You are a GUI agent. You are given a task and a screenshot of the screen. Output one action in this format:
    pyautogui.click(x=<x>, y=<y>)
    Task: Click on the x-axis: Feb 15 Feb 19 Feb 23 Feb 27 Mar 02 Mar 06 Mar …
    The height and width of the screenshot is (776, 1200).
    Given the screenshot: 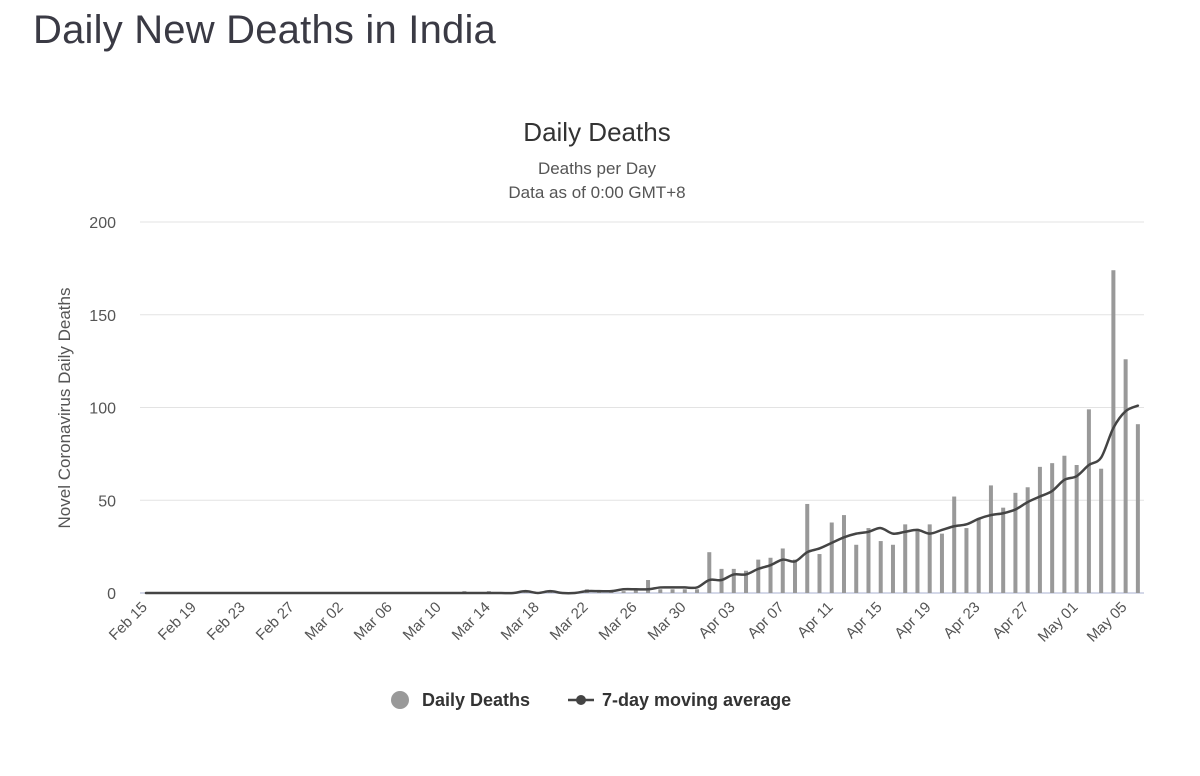 What is the action you would take?
    pyautogui.click(x=618, y=622)
    